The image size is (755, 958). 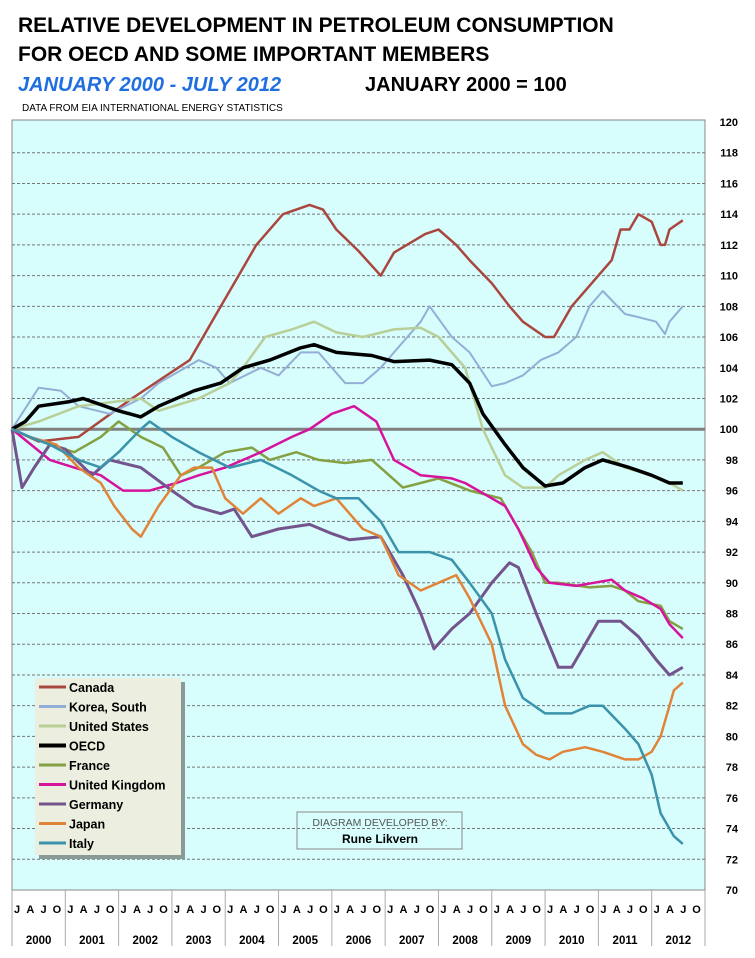 What do you see at coordinates (732, 737) in the screenshot?
I see `y-tick-label: 80` at bounding box center [732, 737].